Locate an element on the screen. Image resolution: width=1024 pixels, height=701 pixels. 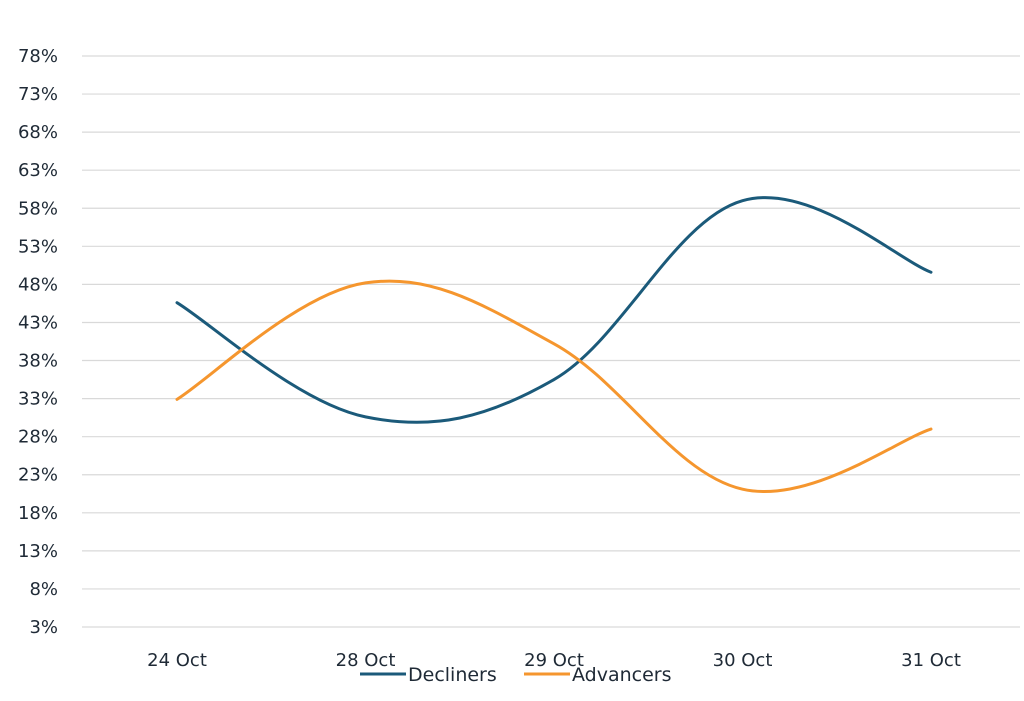
y-tick-label: 28% is located at coordinates (38, 437).